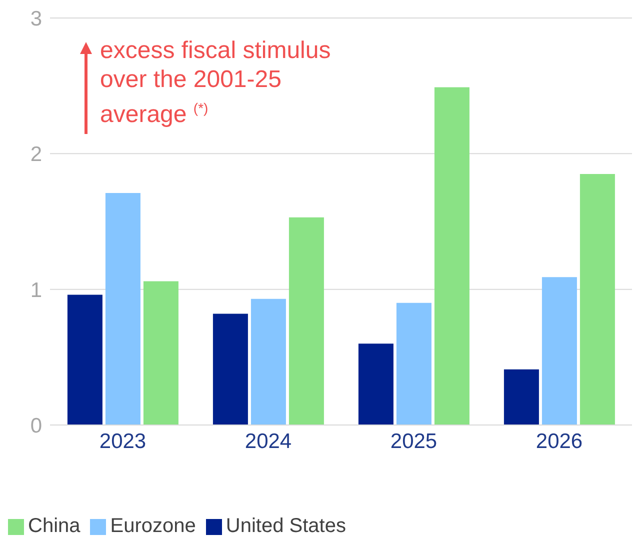  What do you see at coordinates (414, 441) in the screenshot?
I see `x-tick-label: 2025` at bounding box center [414, 441].